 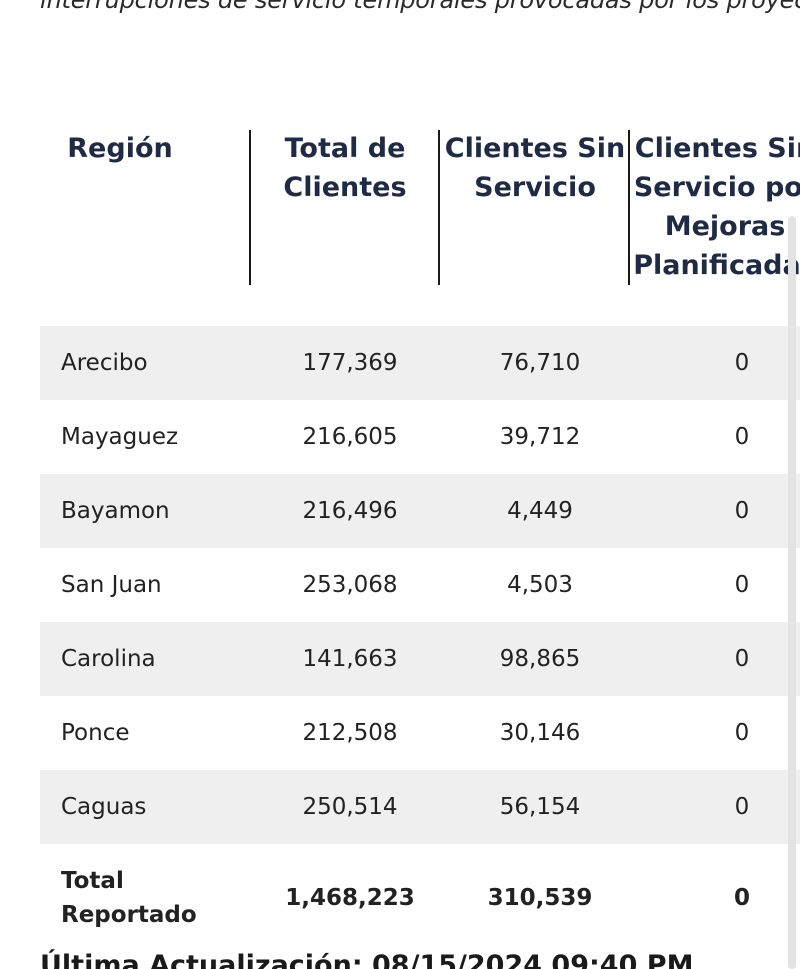 What do you see at coordinates (350, 659) in the screenshot?
I see `cell-total-clients: 141,663` at bounding box center [350, 659].